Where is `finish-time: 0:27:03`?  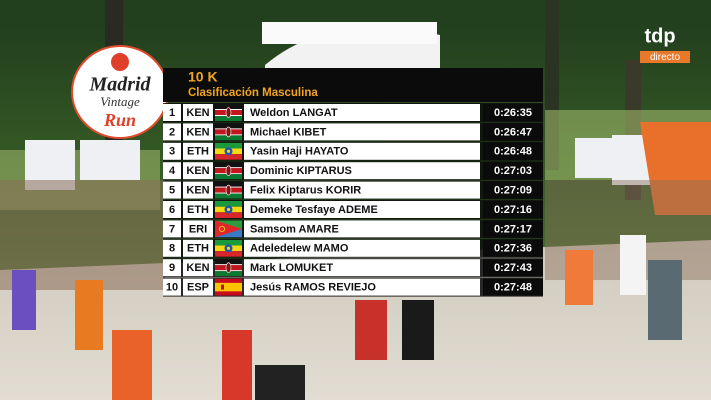
finish-time: 0:27:03 is located at coordinates (513, 171).